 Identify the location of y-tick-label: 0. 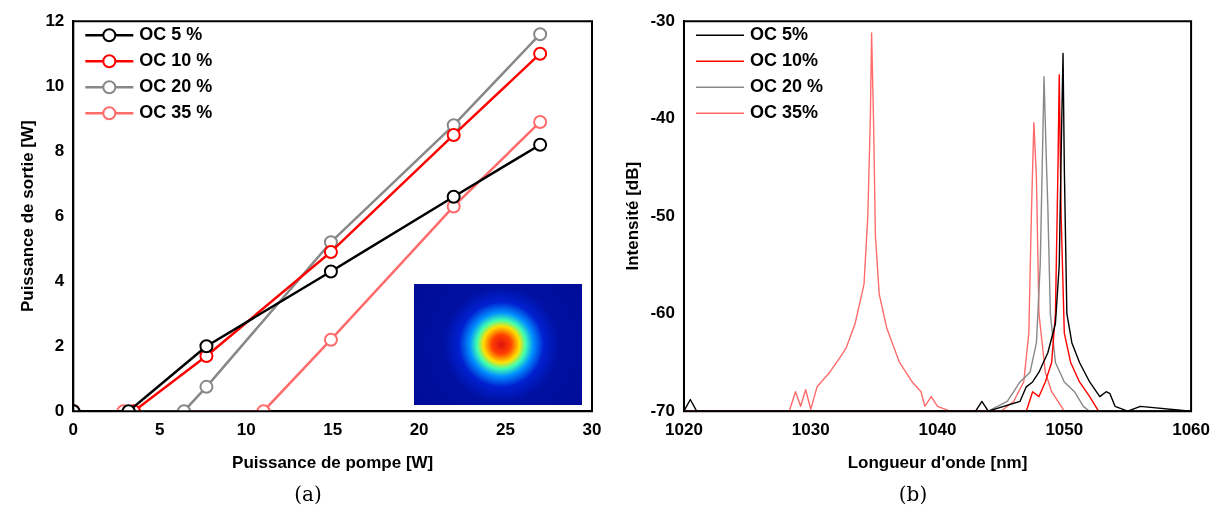
(59, 410).